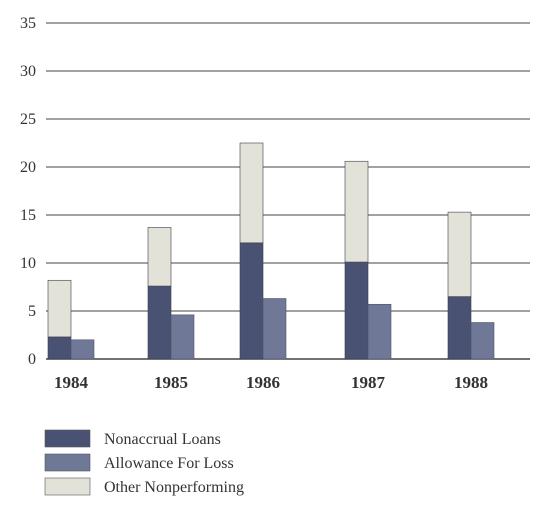  I want to click on x-axis-ticks: 1984 1985 1986 1987 1988, so click(271, 382).